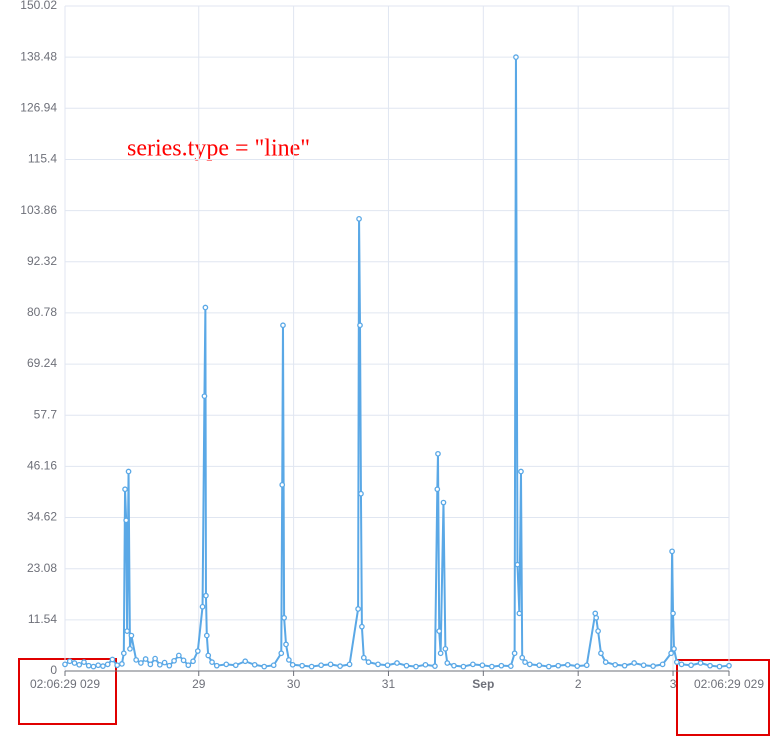  Describe the element at coordinates (42, 312) in the screenshot. I see `y-tick-label: 80.78` at that location.